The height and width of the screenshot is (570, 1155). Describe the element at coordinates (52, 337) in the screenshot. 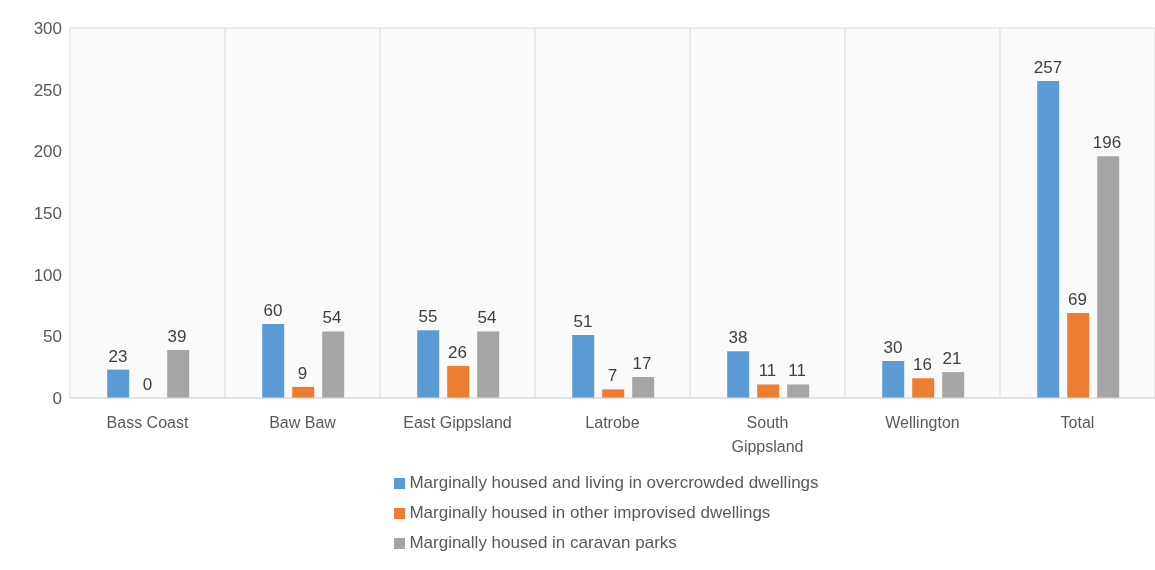

I see `y-tick-label: 50` at that location.